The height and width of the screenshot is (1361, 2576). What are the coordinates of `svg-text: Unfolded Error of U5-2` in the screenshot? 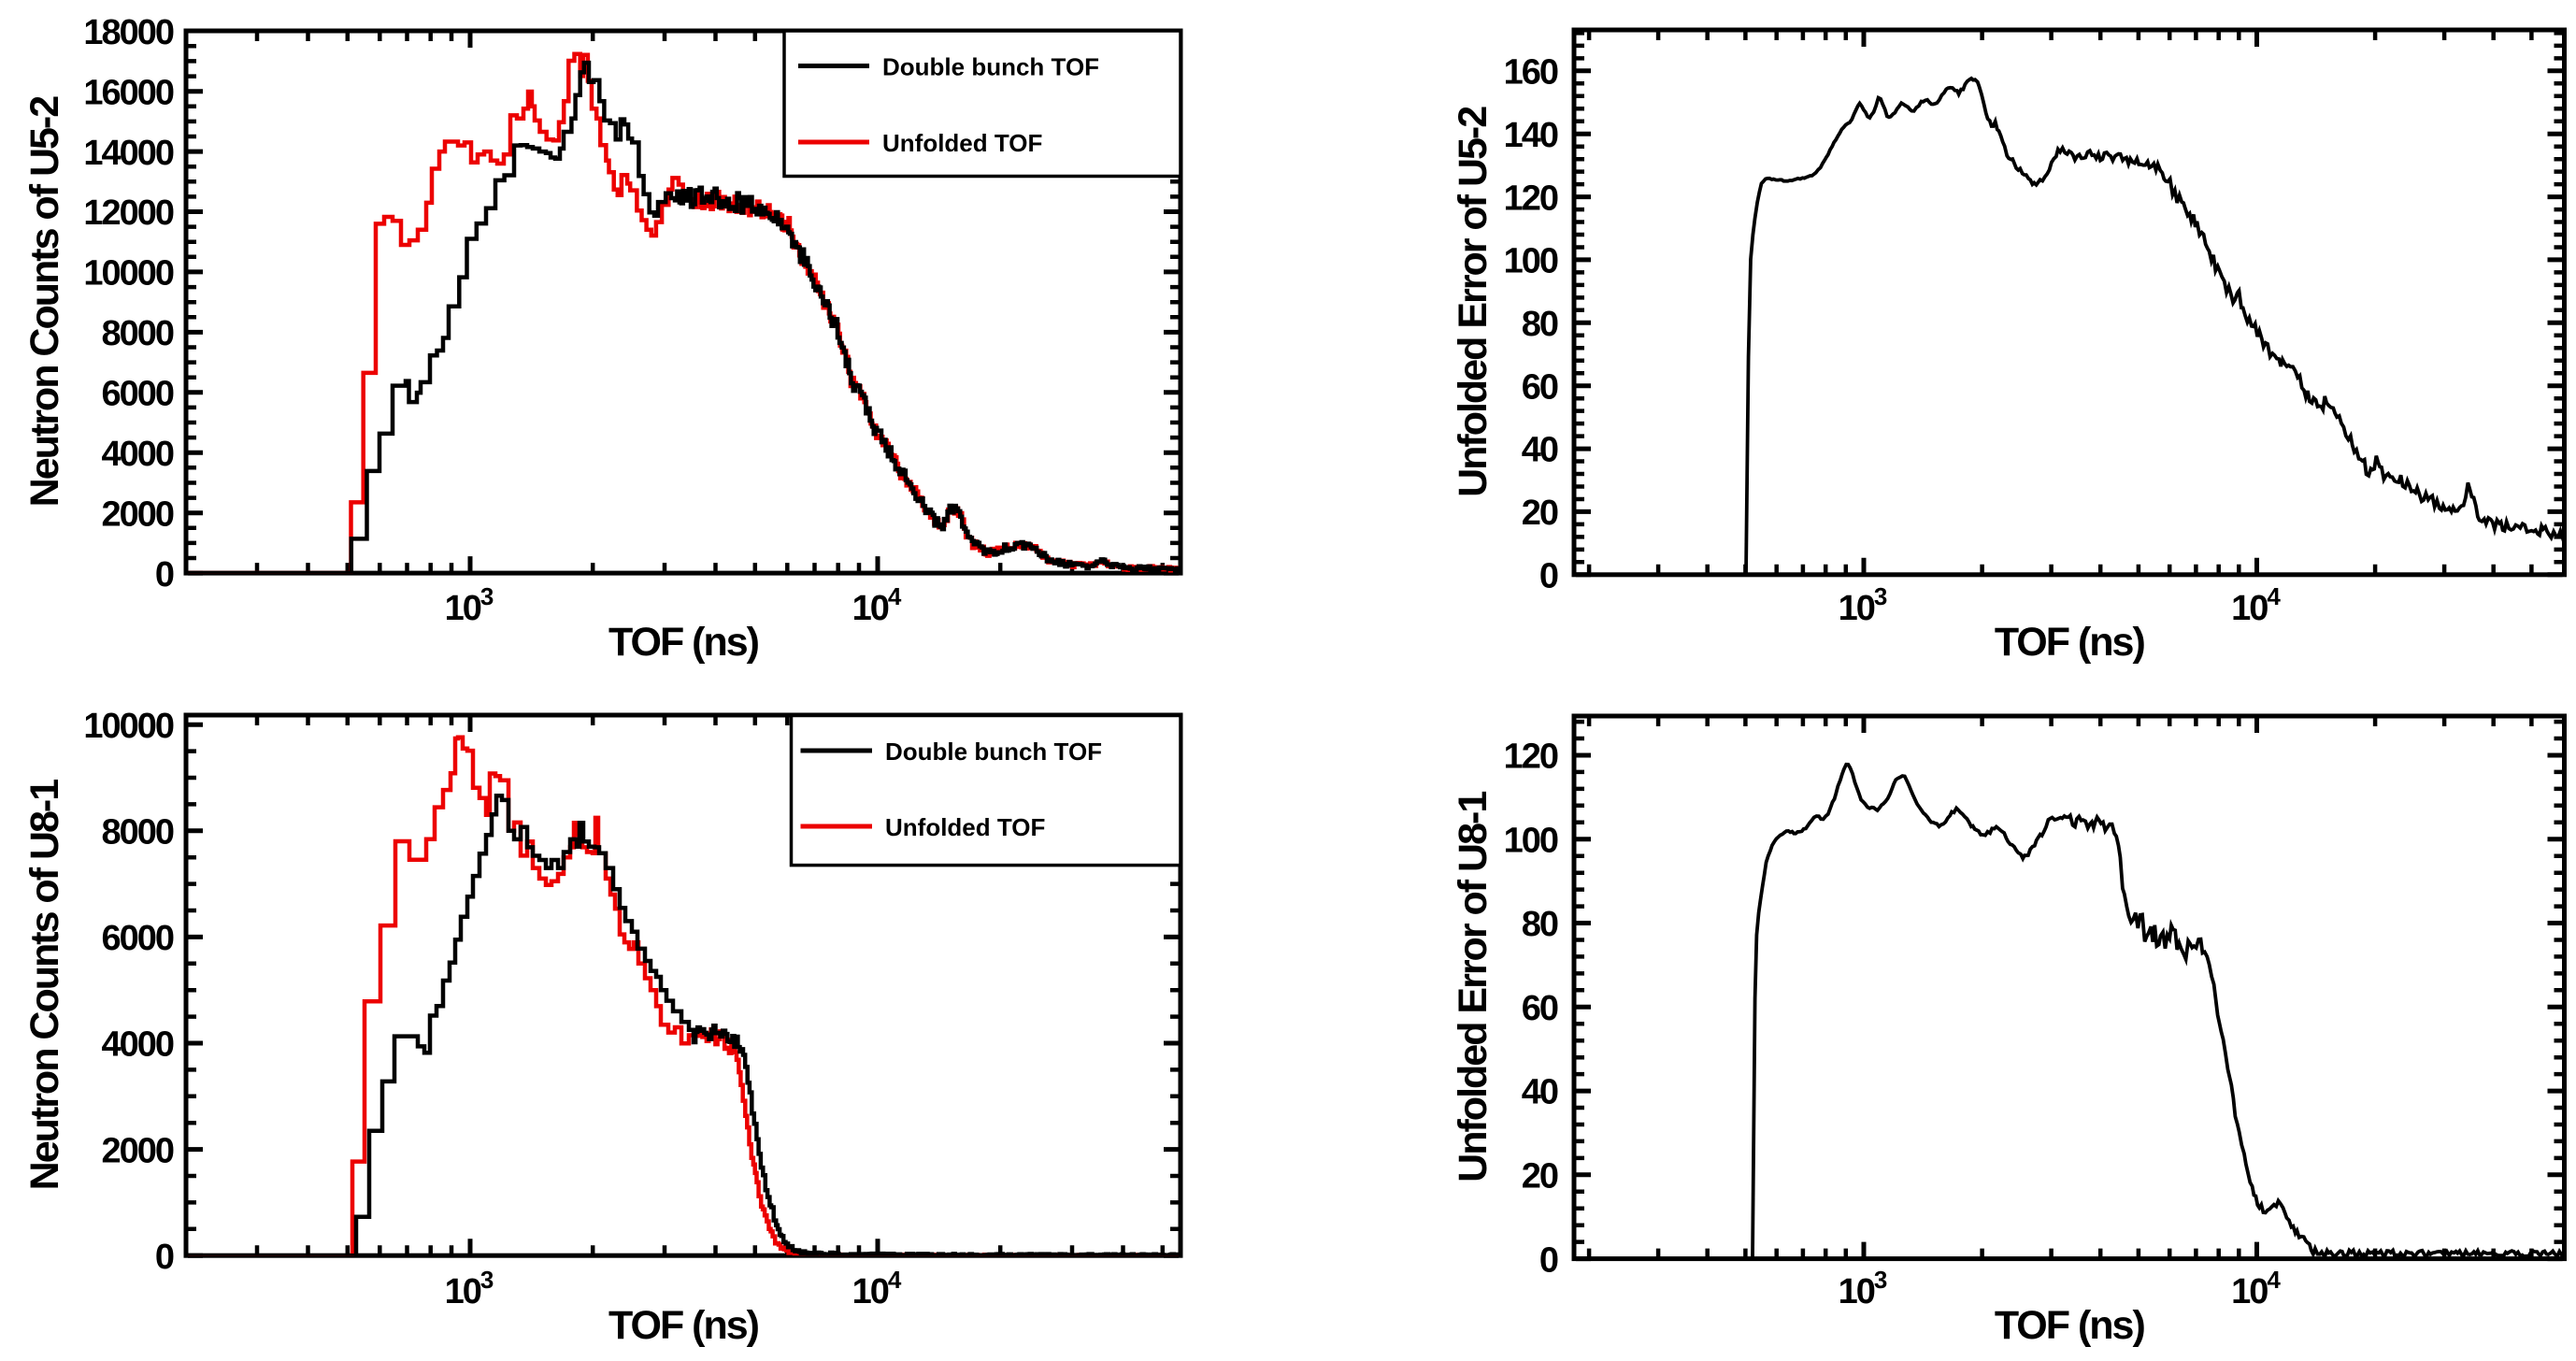 It's located at (1473, 302).